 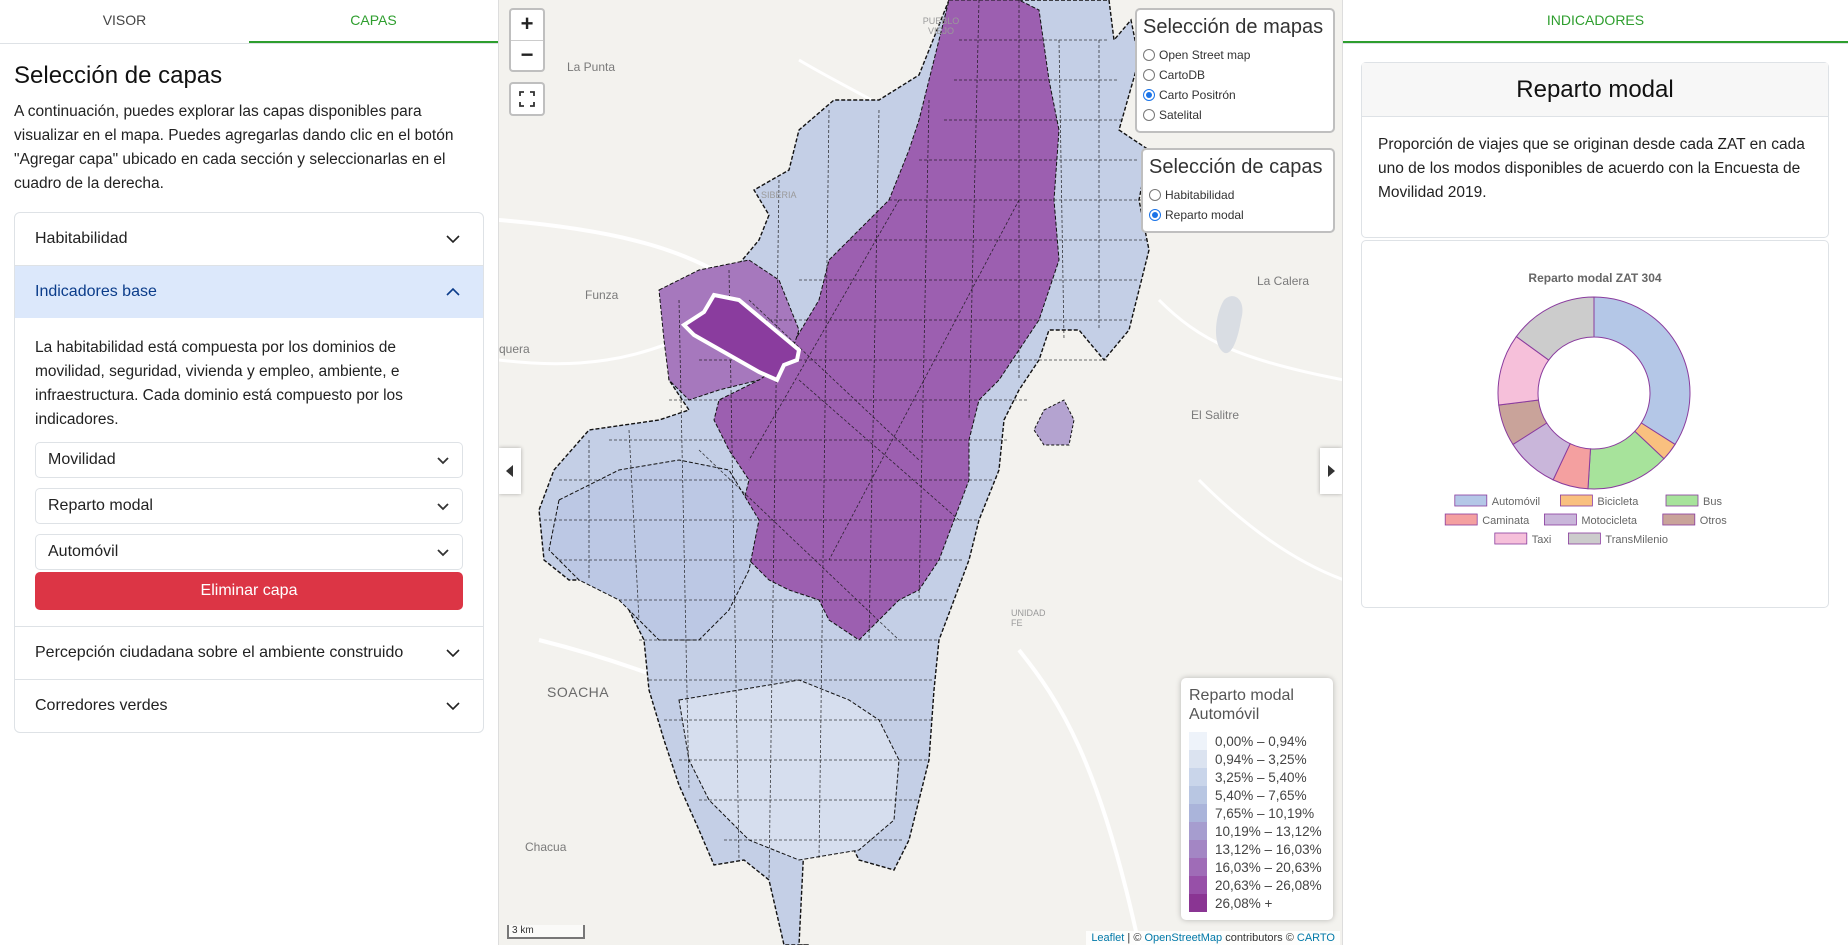 What do you see at coordinates (1108, 938) in the screenshot?
I see `leaflet-link: Leaflet` at bounding box center [1108, 938].